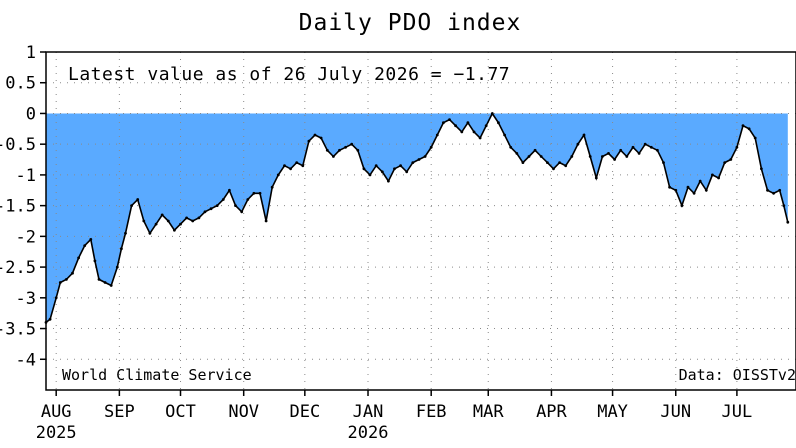 Image resolution: width=796 pixels, height=448 pixels. Describe the element at coordinates (26, 237) in the screenshot. I see `y-tick-label: -2` at that location.